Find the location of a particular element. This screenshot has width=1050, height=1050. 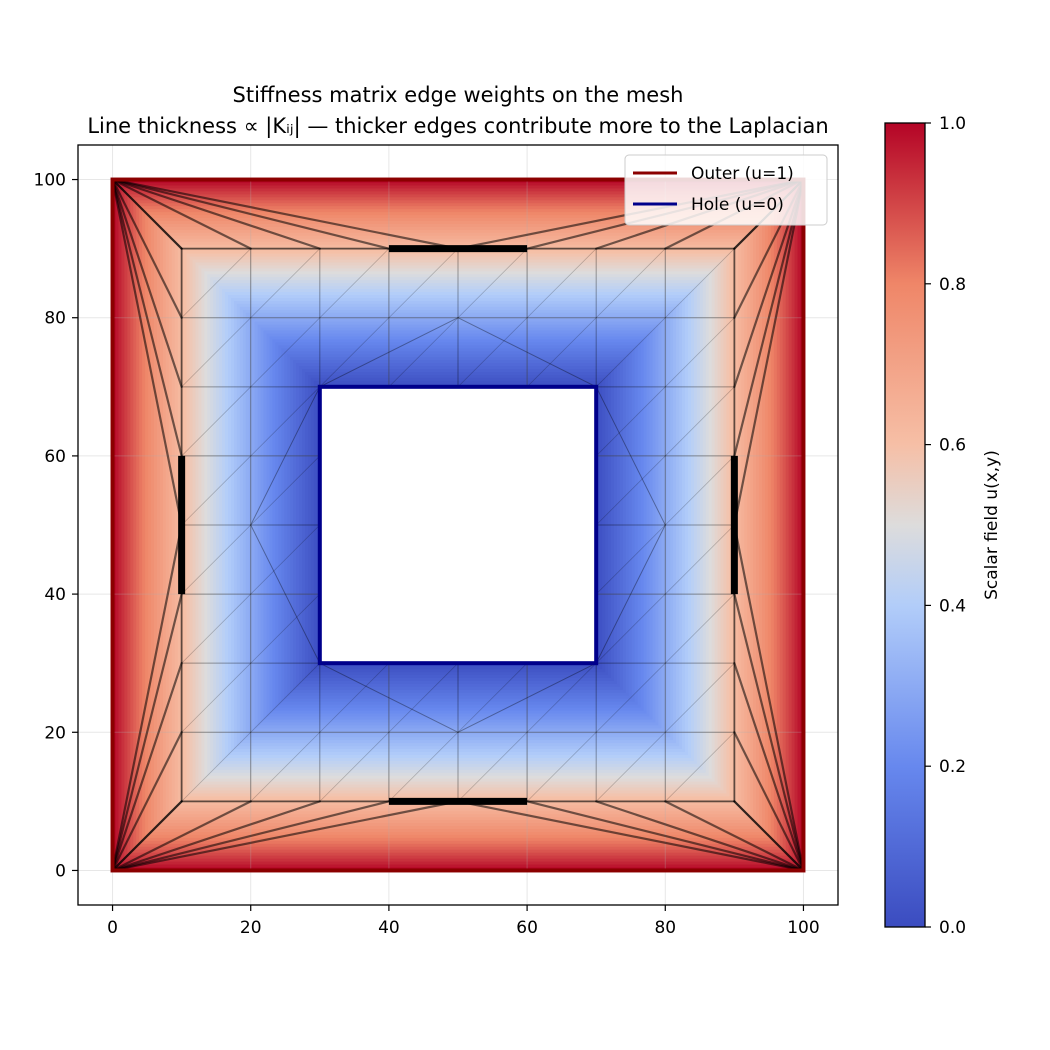

hole-boundary is located at coordinates (458, 525).